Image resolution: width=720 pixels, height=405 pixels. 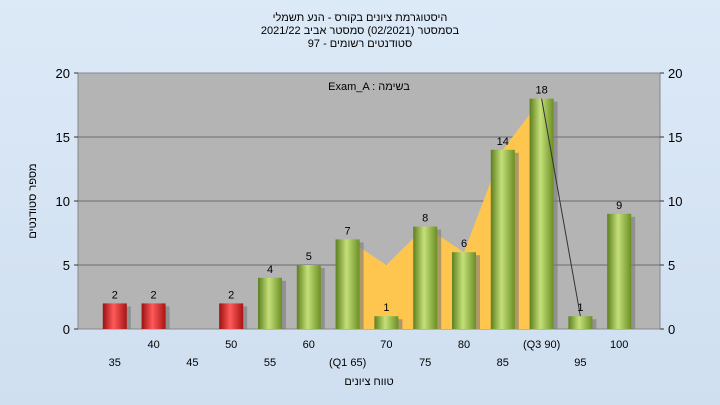 I want to click on x-tick-label: (Q3 90), so click(x=541, y=345).